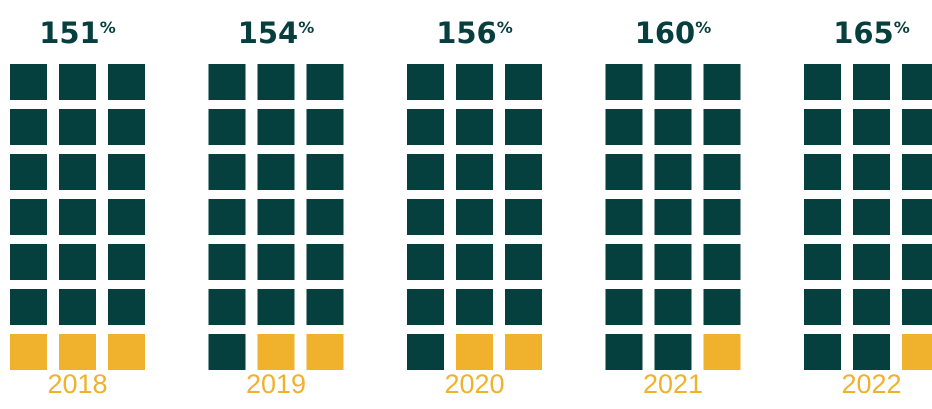  I want to click on value-label: 165%, so click(871, 33).